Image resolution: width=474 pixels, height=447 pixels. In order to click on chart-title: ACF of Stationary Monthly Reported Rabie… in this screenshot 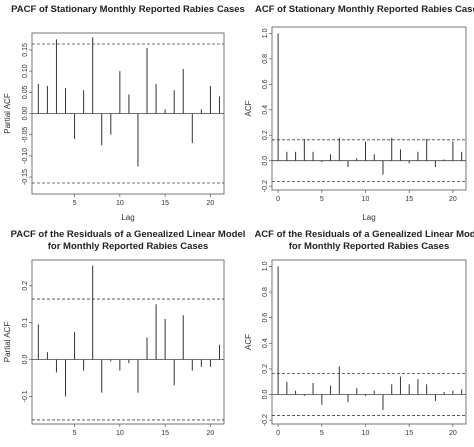, I will do `click(364, 9)`.